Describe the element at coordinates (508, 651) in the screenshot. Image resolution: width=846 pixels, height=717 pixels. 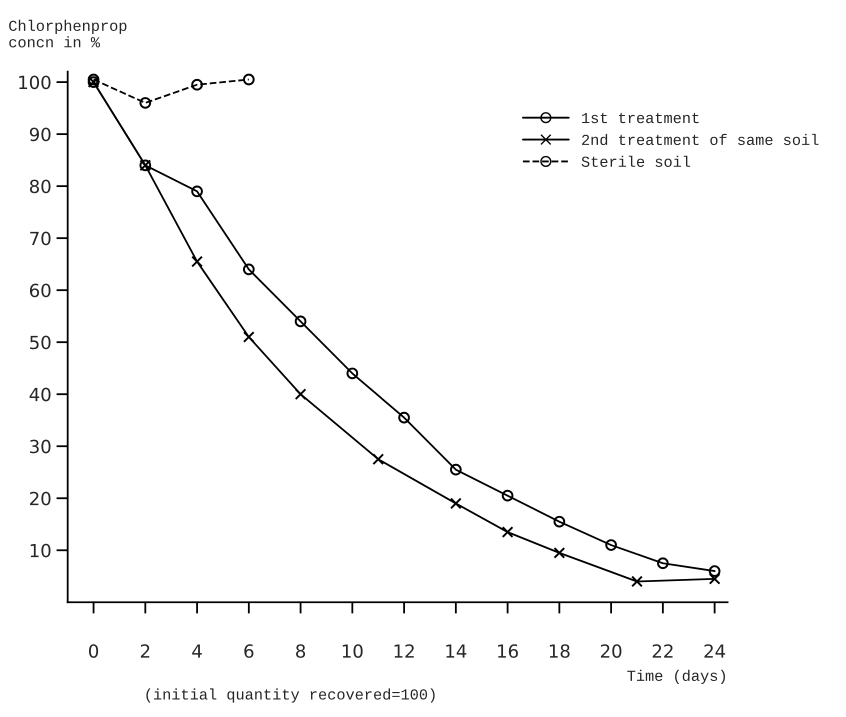
I see `x-tick-label: 16` at that location.